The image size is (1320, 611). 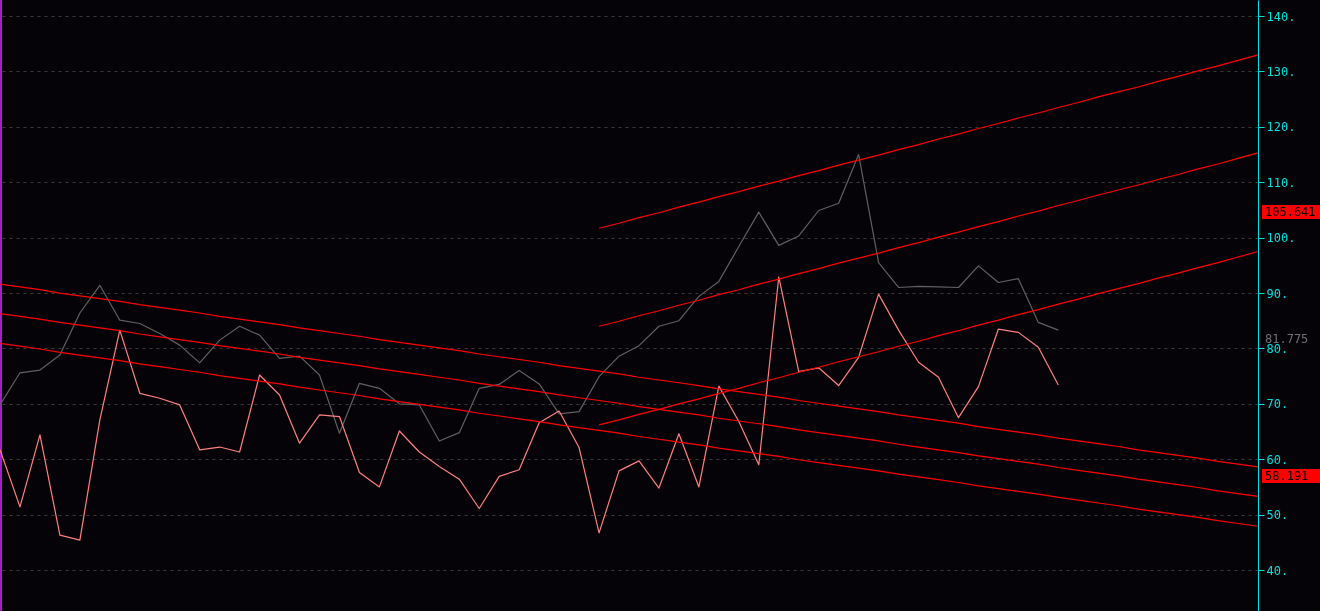 I want to click on text: 58.191, so click(x=1287, y=476).